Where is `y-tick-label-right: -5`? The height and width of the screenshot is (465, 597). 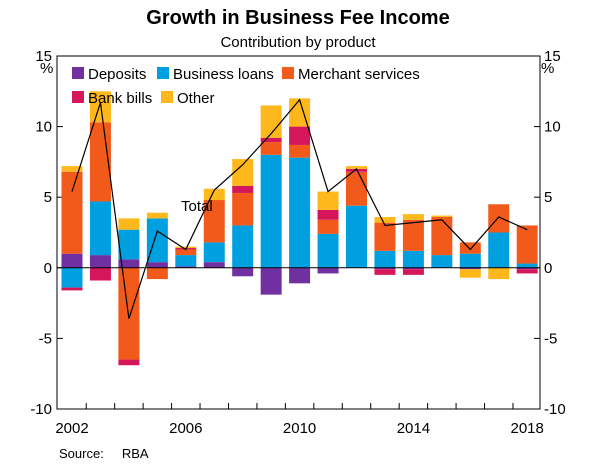
y-tick-label-right: -5 is located at coordinates (550, 338).